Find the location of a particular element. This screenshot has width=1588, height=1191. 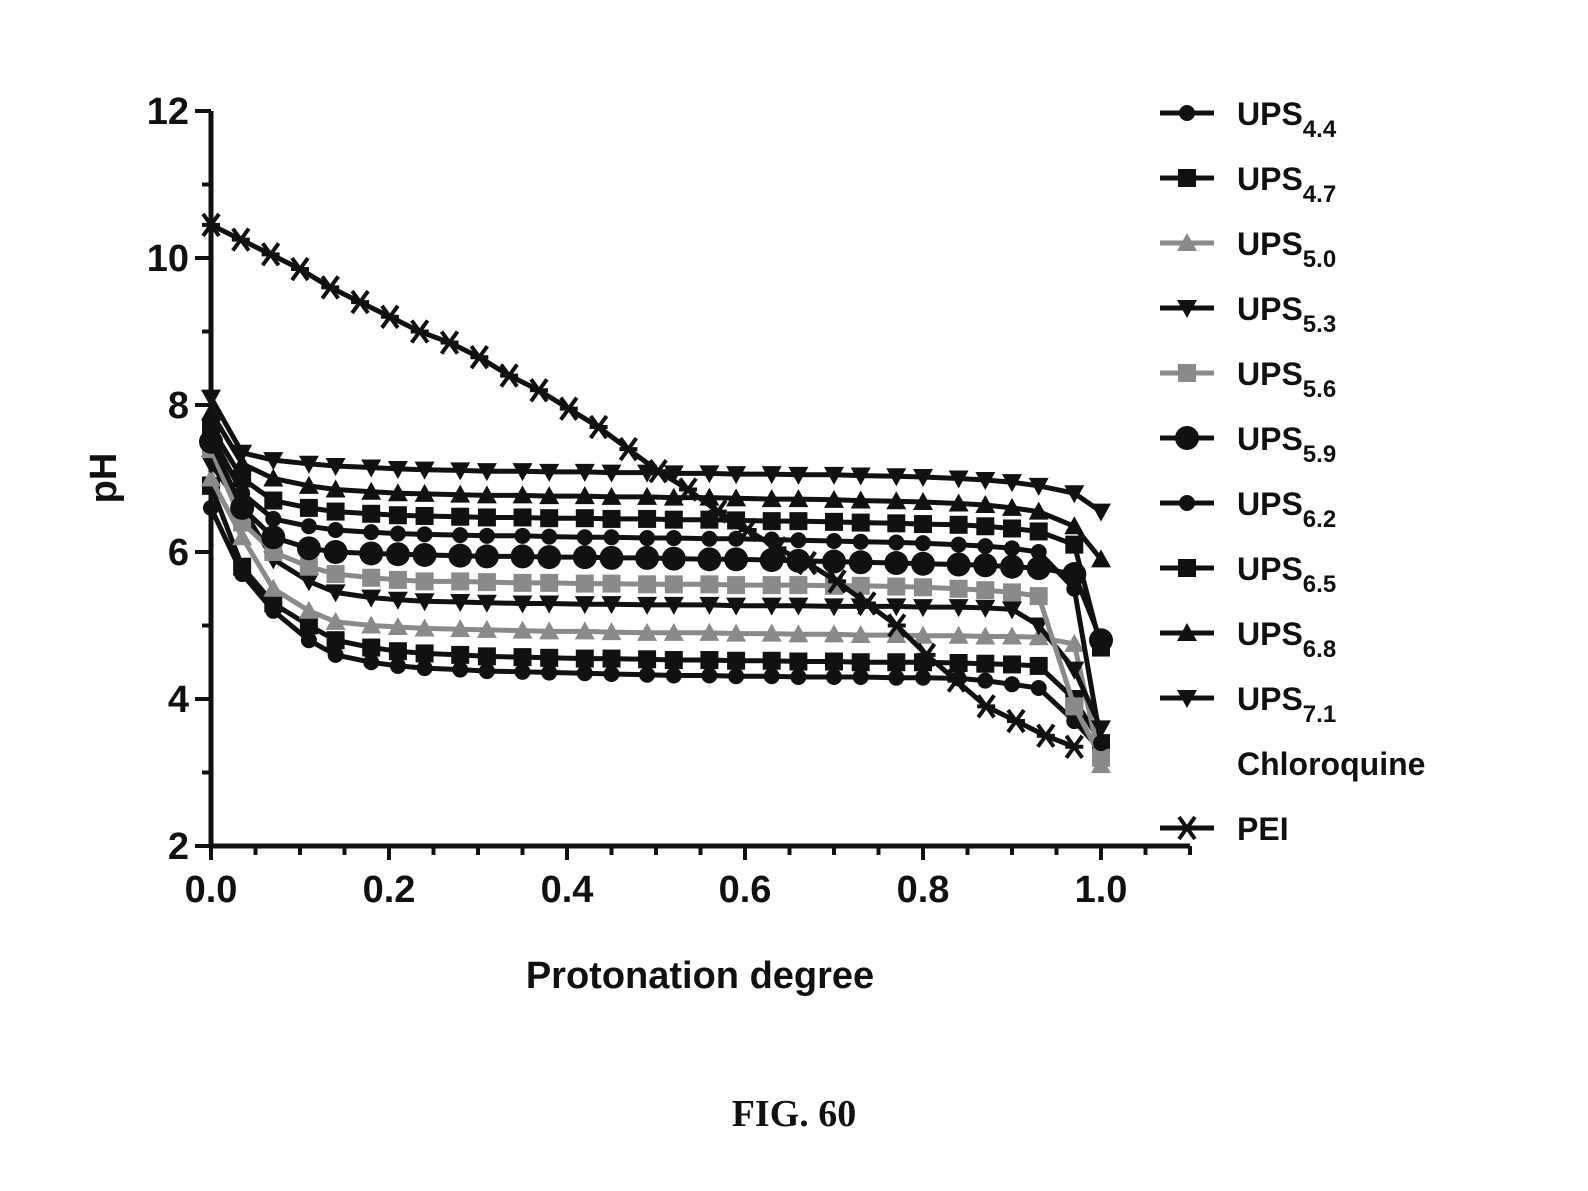

legend-label: UPS4.7 is located at coordinates (1286, 184).